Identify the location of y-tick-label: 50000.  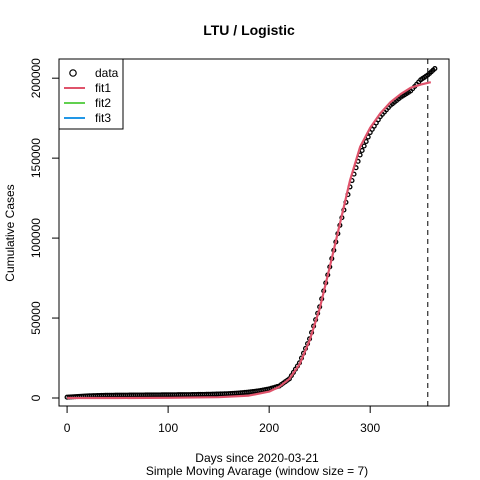
(36, 318).